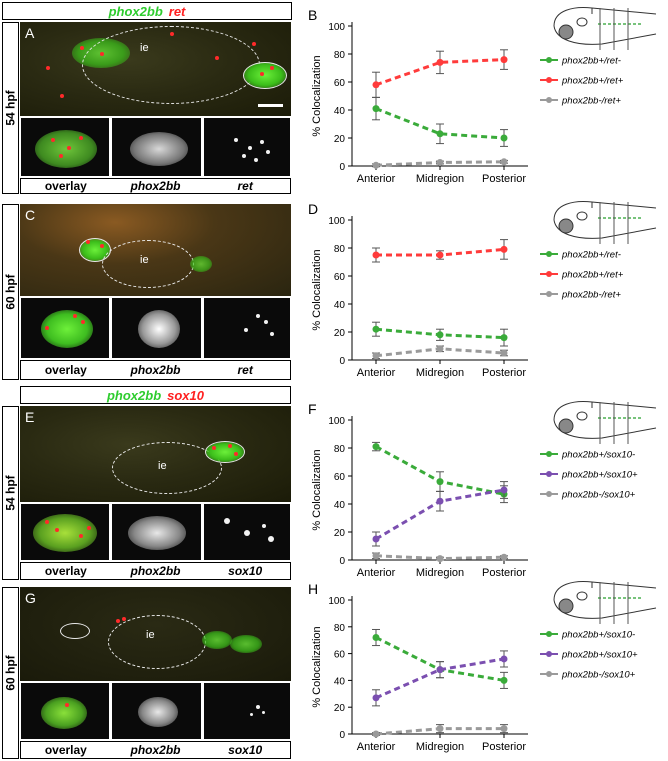 This screenshot has height=761, width=668. What do you see at coordinates (340, 139) in the screenshot?
I see `y-tick-label: 20` at bounding box center [340, 139].